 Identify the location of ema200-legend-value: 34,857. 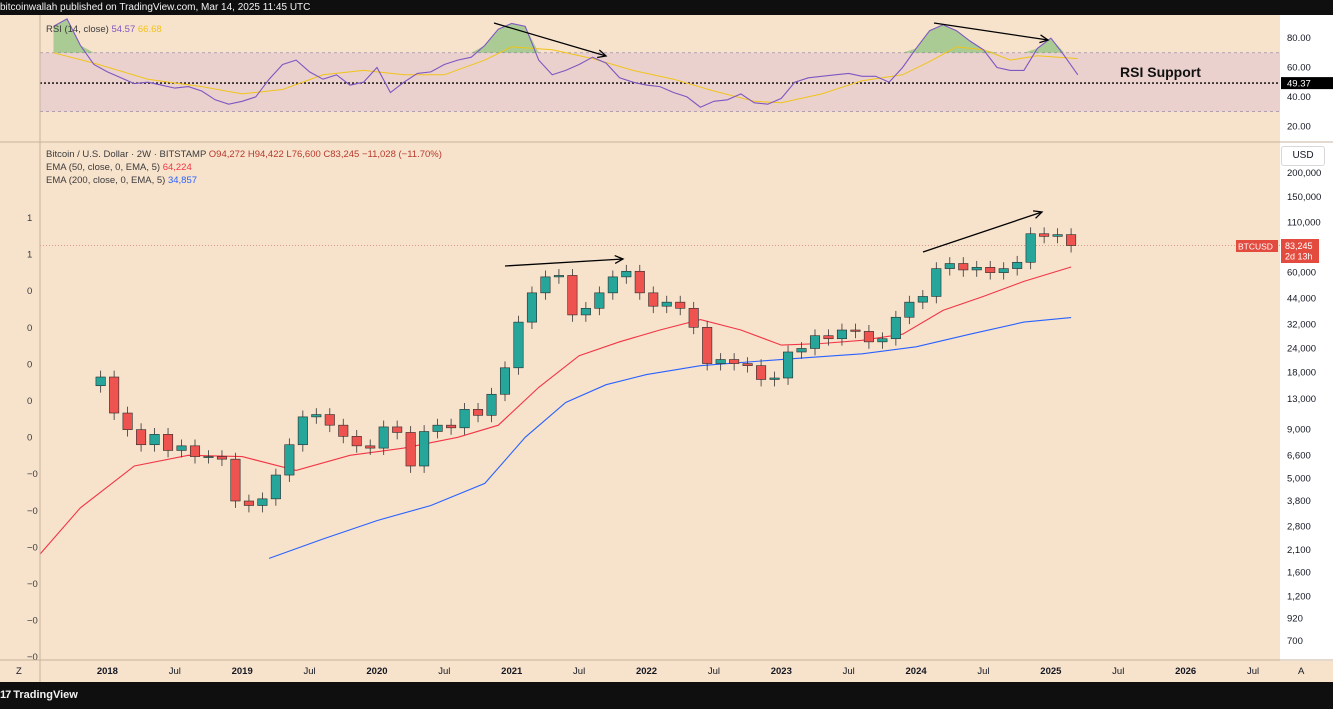
(182, 180).